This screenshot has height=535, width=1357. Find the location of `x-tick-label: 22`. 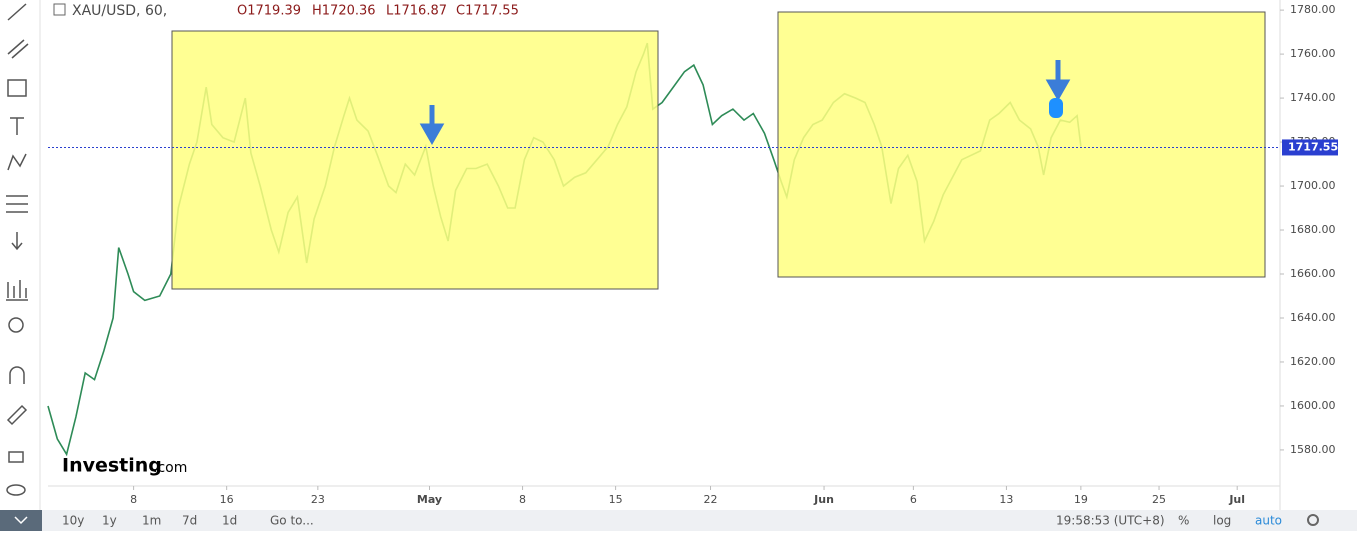

x-tick-label: 22 is located at coordinates (711, 499).